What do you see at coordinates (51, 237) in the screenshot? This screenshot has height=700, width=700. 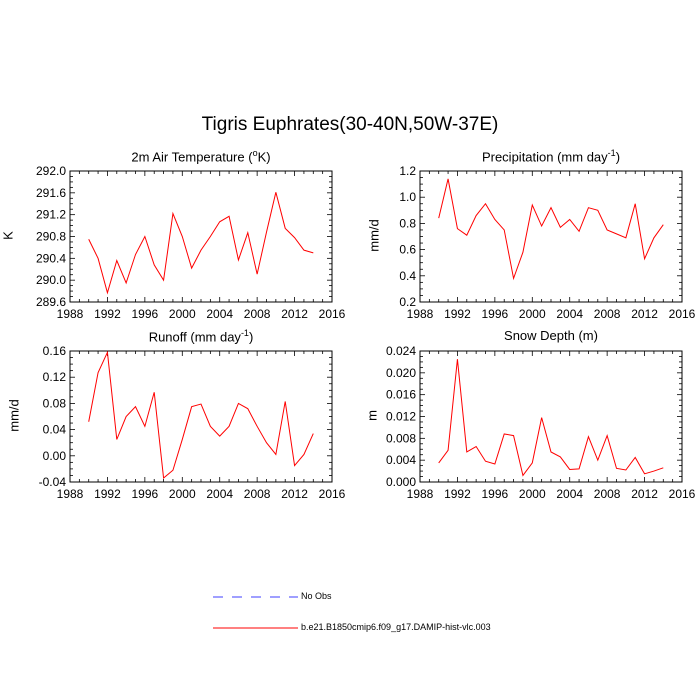 I see `y-tick-label-temperature: 290.8` at bounding box center [51, 237].